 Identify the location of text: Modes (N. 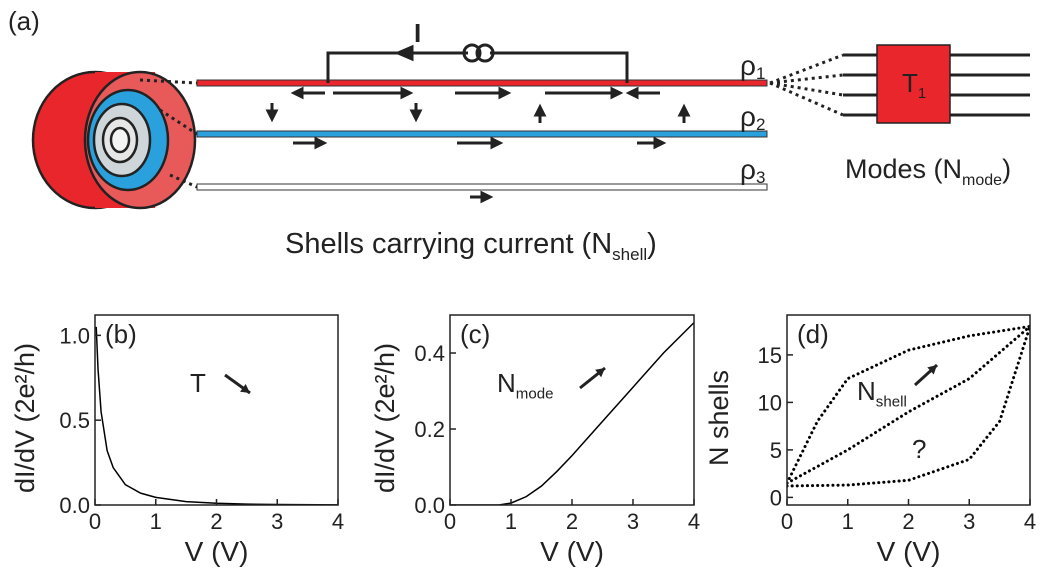
(903, 169).